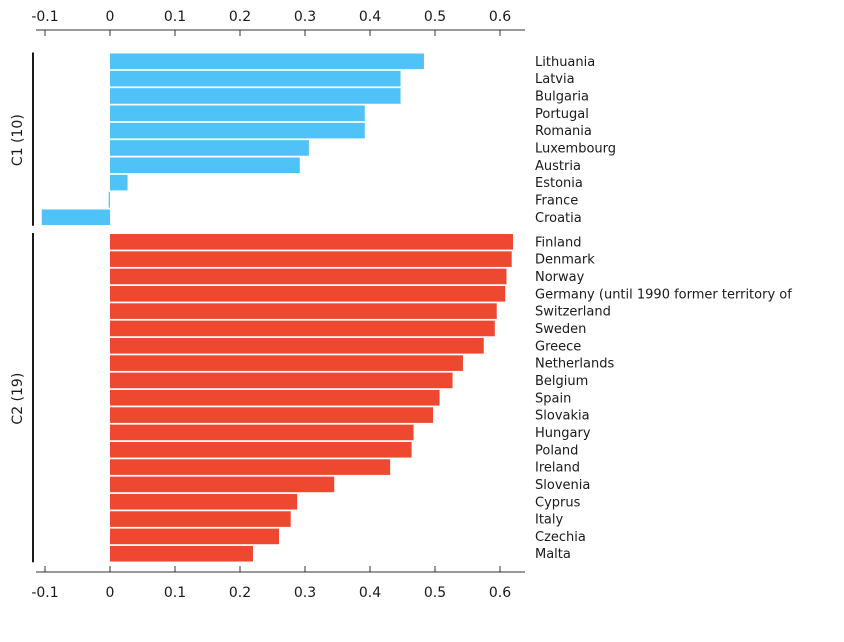  Describe the element at coordinates (563, 433) in the screenshot. I see `category-label: Hungary` at that location.